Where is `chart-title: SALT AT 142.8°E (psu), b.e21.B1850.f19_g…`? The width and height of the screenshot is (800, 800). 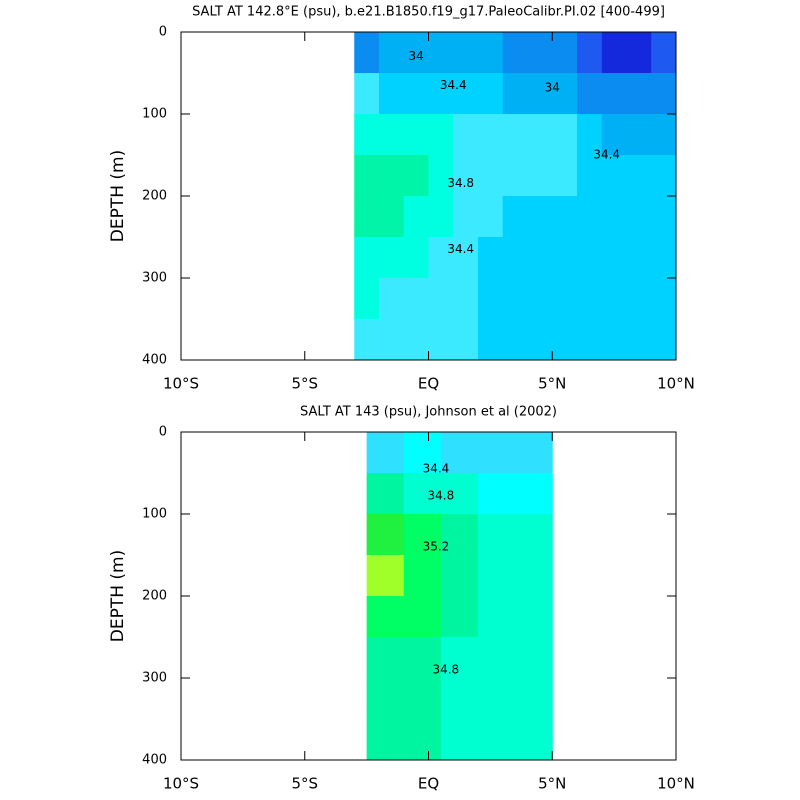 chart-title: SALT AT 142.8°E (psu), b.e21.B1850.f19_g… is located at coordinates (428, 12).